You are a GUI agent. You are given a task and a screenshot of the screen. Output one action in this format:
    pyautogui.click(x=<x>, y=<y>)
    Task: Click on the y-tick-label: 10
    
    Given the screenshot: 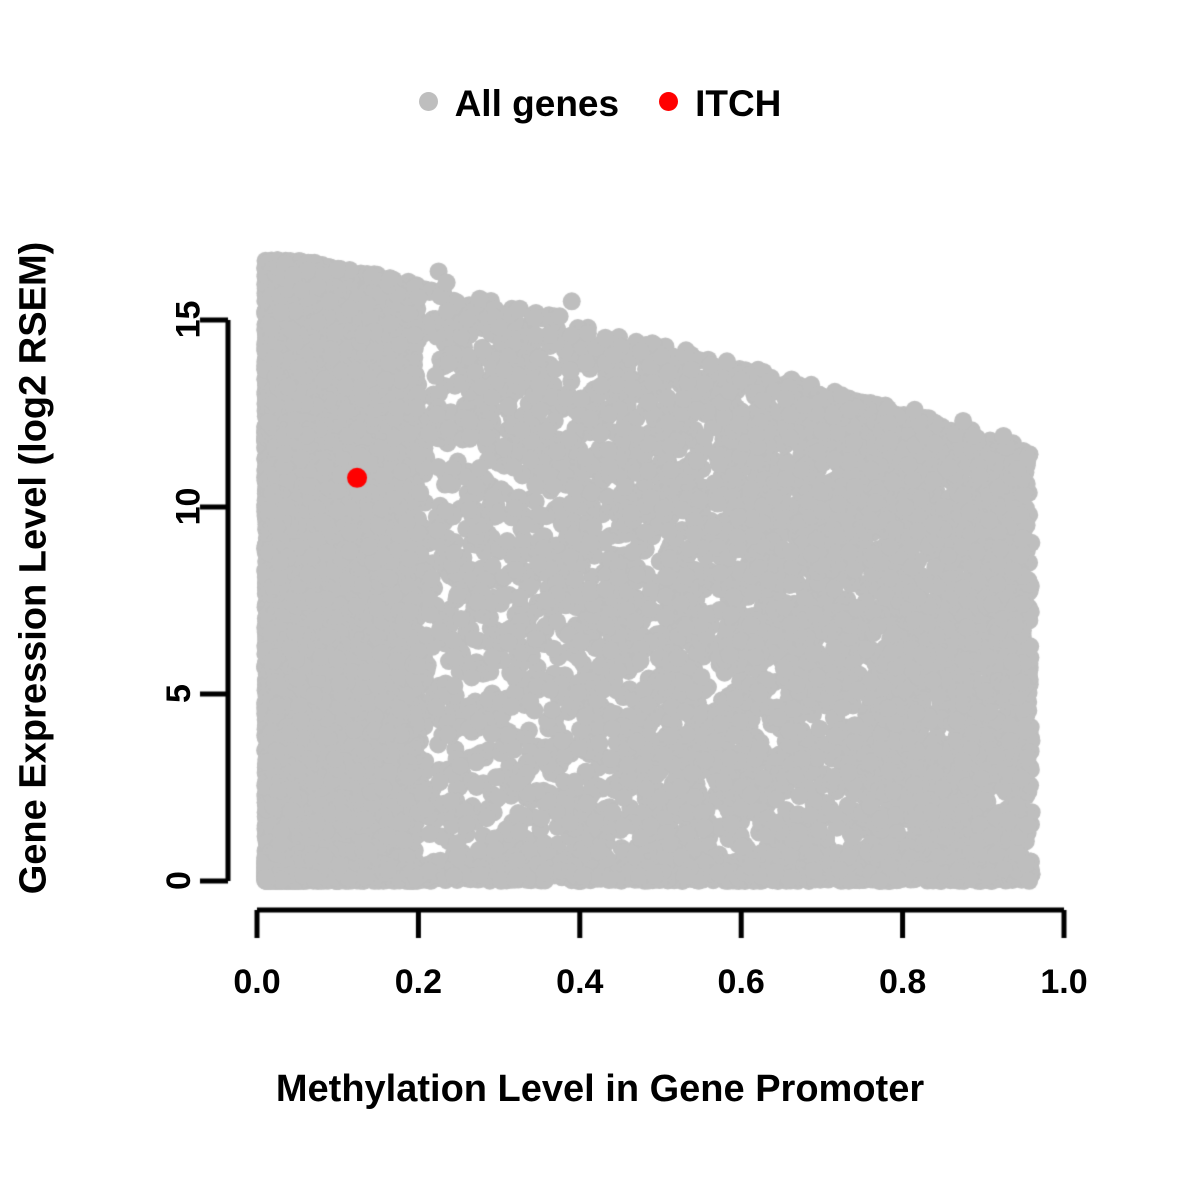 What is the action you would take?
    pyautogui.click(x=188, y=506)
    